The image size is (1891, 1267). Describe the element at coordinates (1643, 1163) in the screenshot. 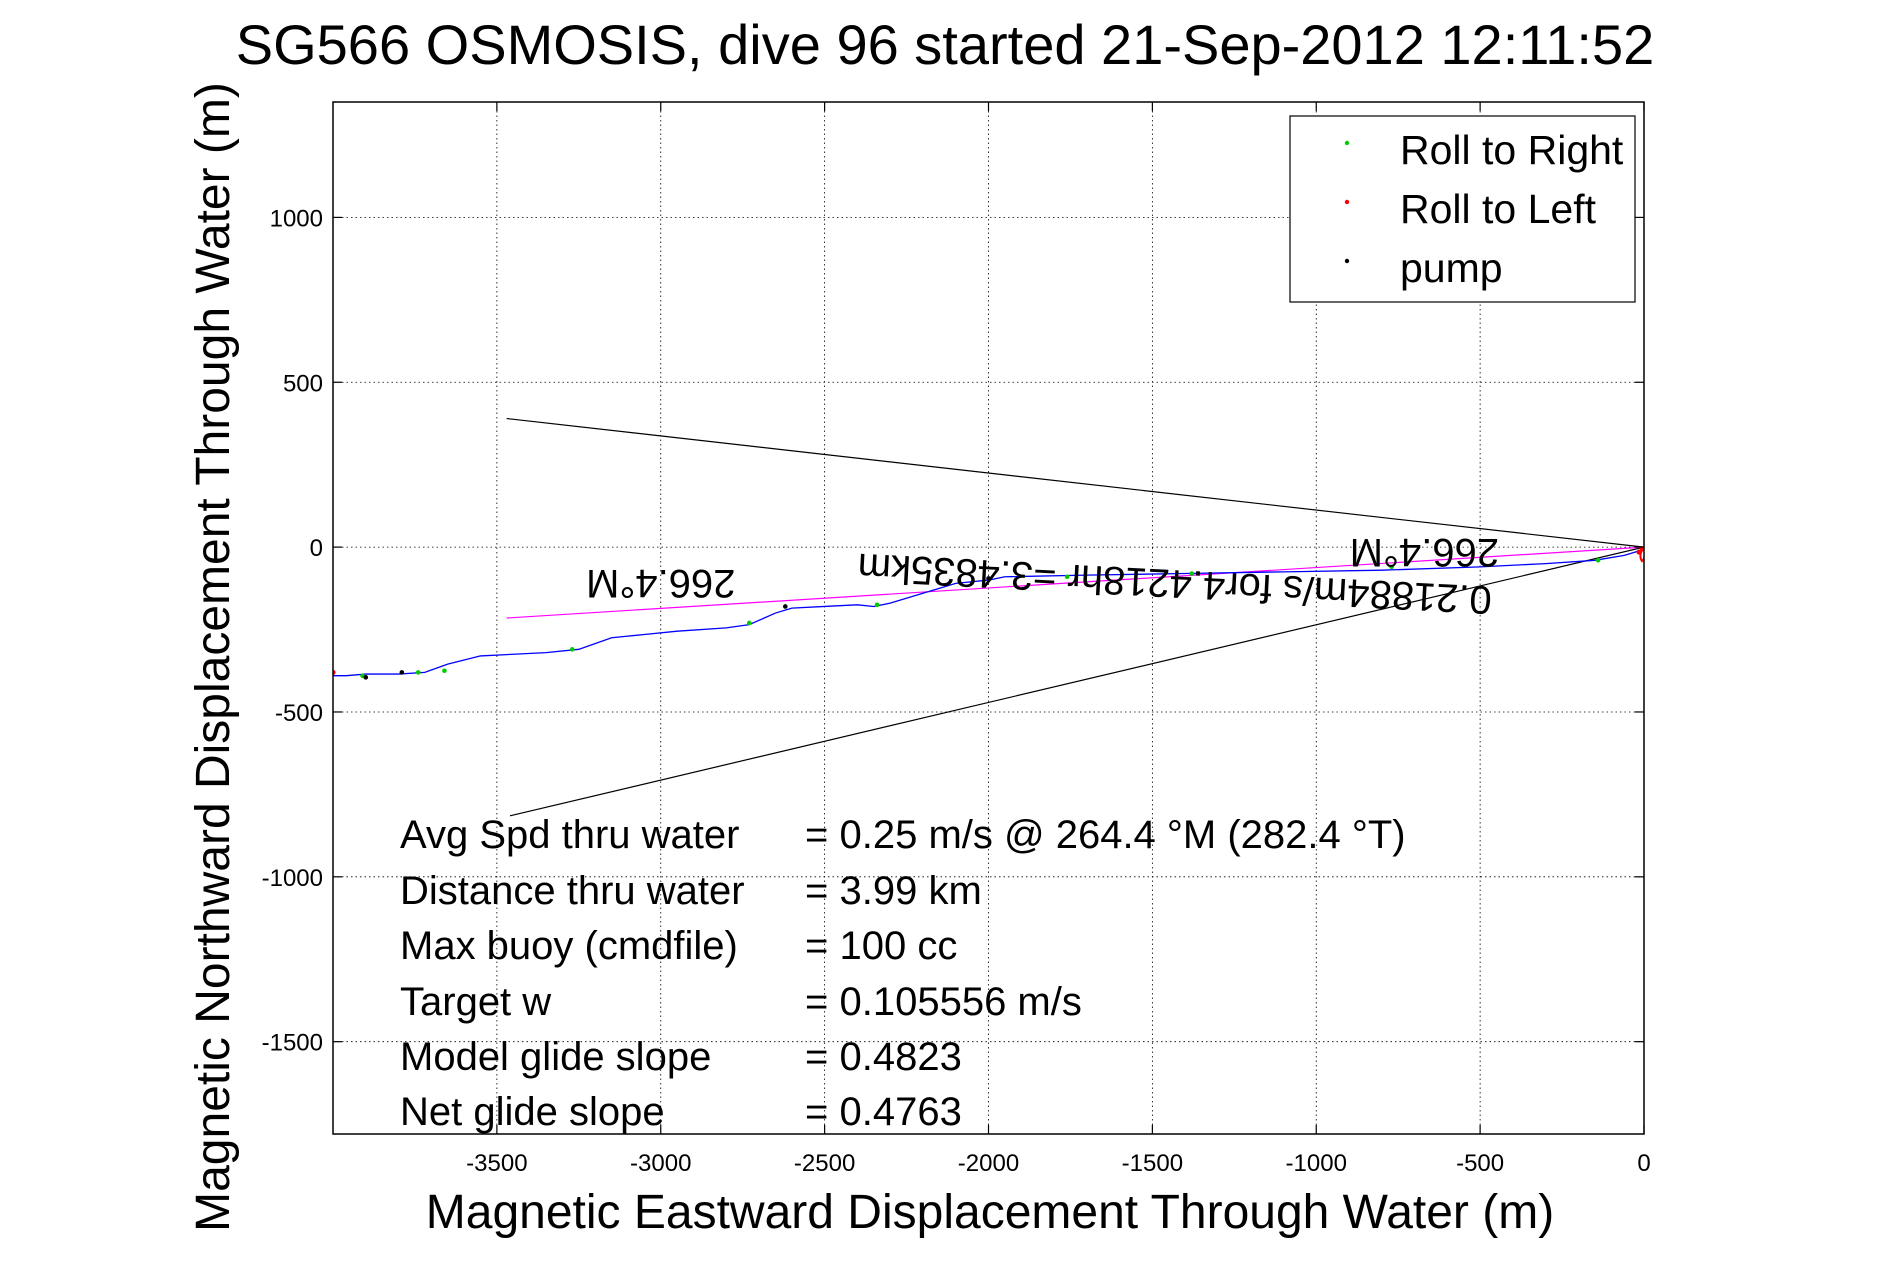

I see `x-tick-label: 0` at that location.